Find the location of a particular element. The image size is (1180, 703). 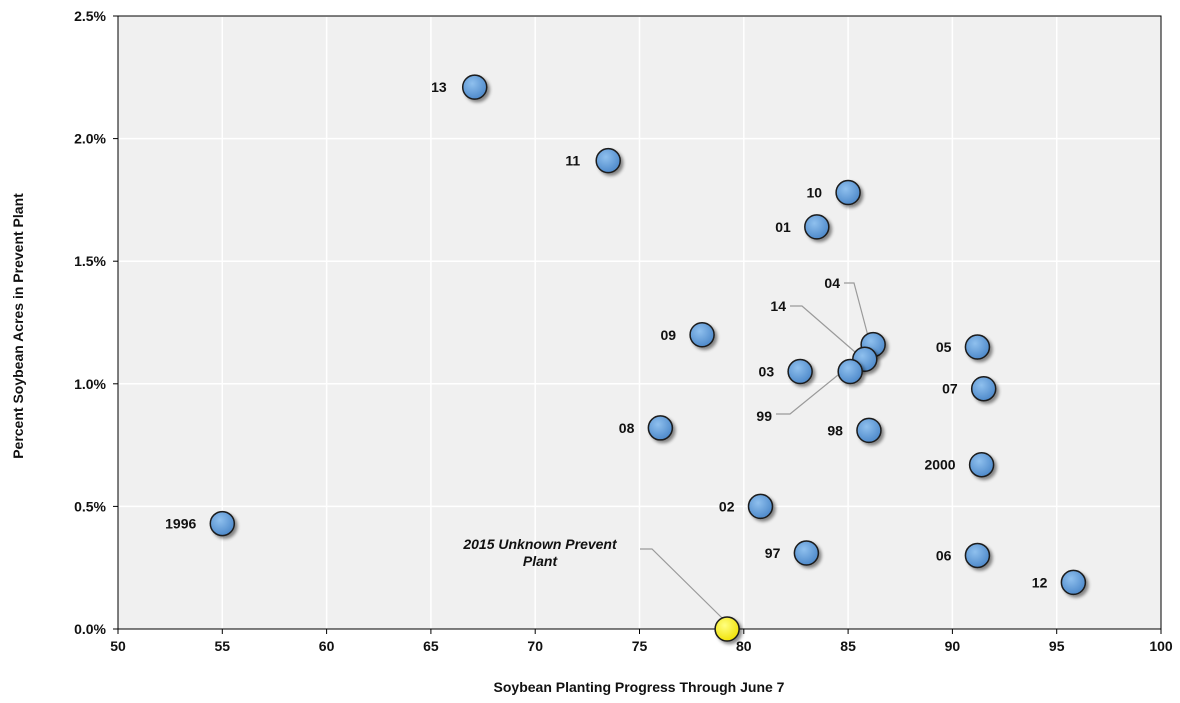

point-label: 2000 is located at coordinates (939, 465).